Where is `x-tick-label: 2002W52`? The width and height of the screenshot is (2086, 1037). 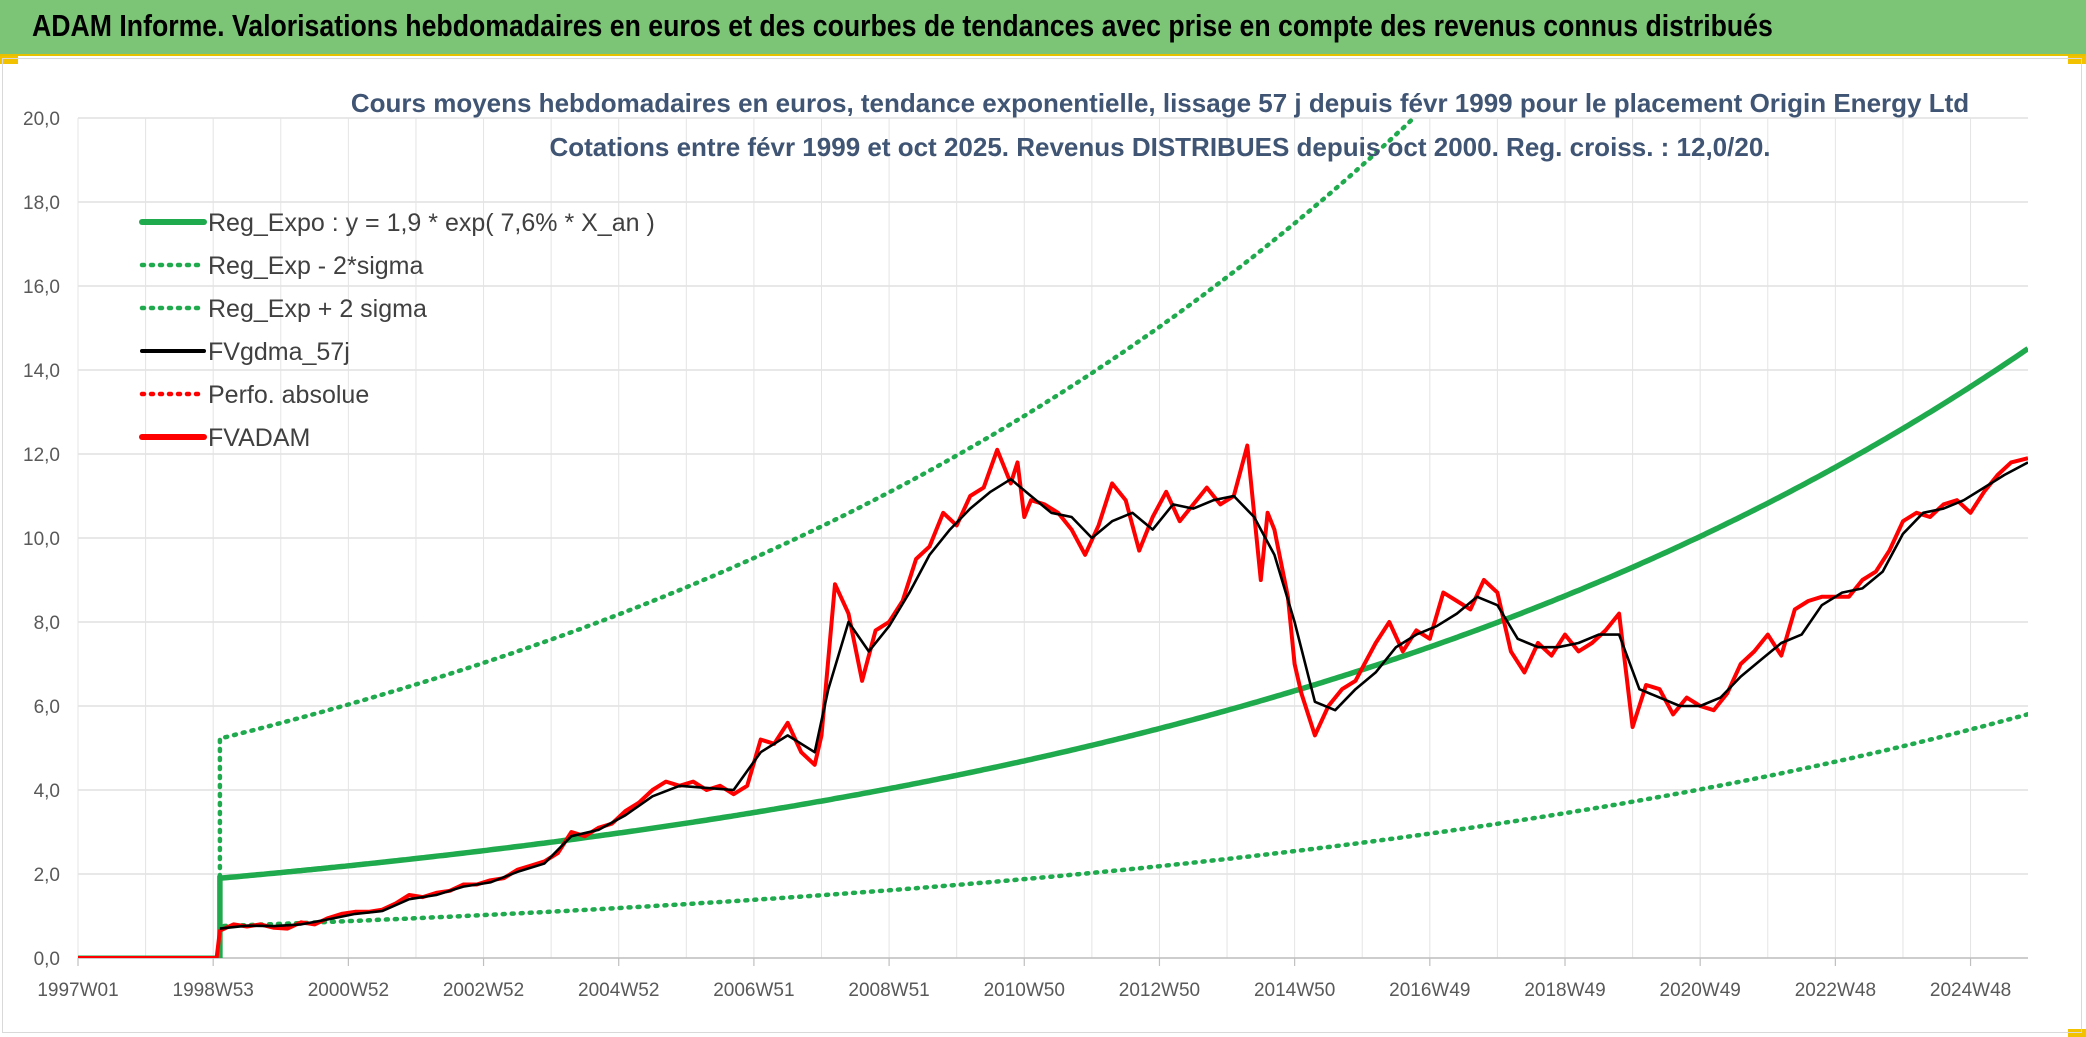
x-tick-label: 2002W52 is located at coordinates (483, 990).